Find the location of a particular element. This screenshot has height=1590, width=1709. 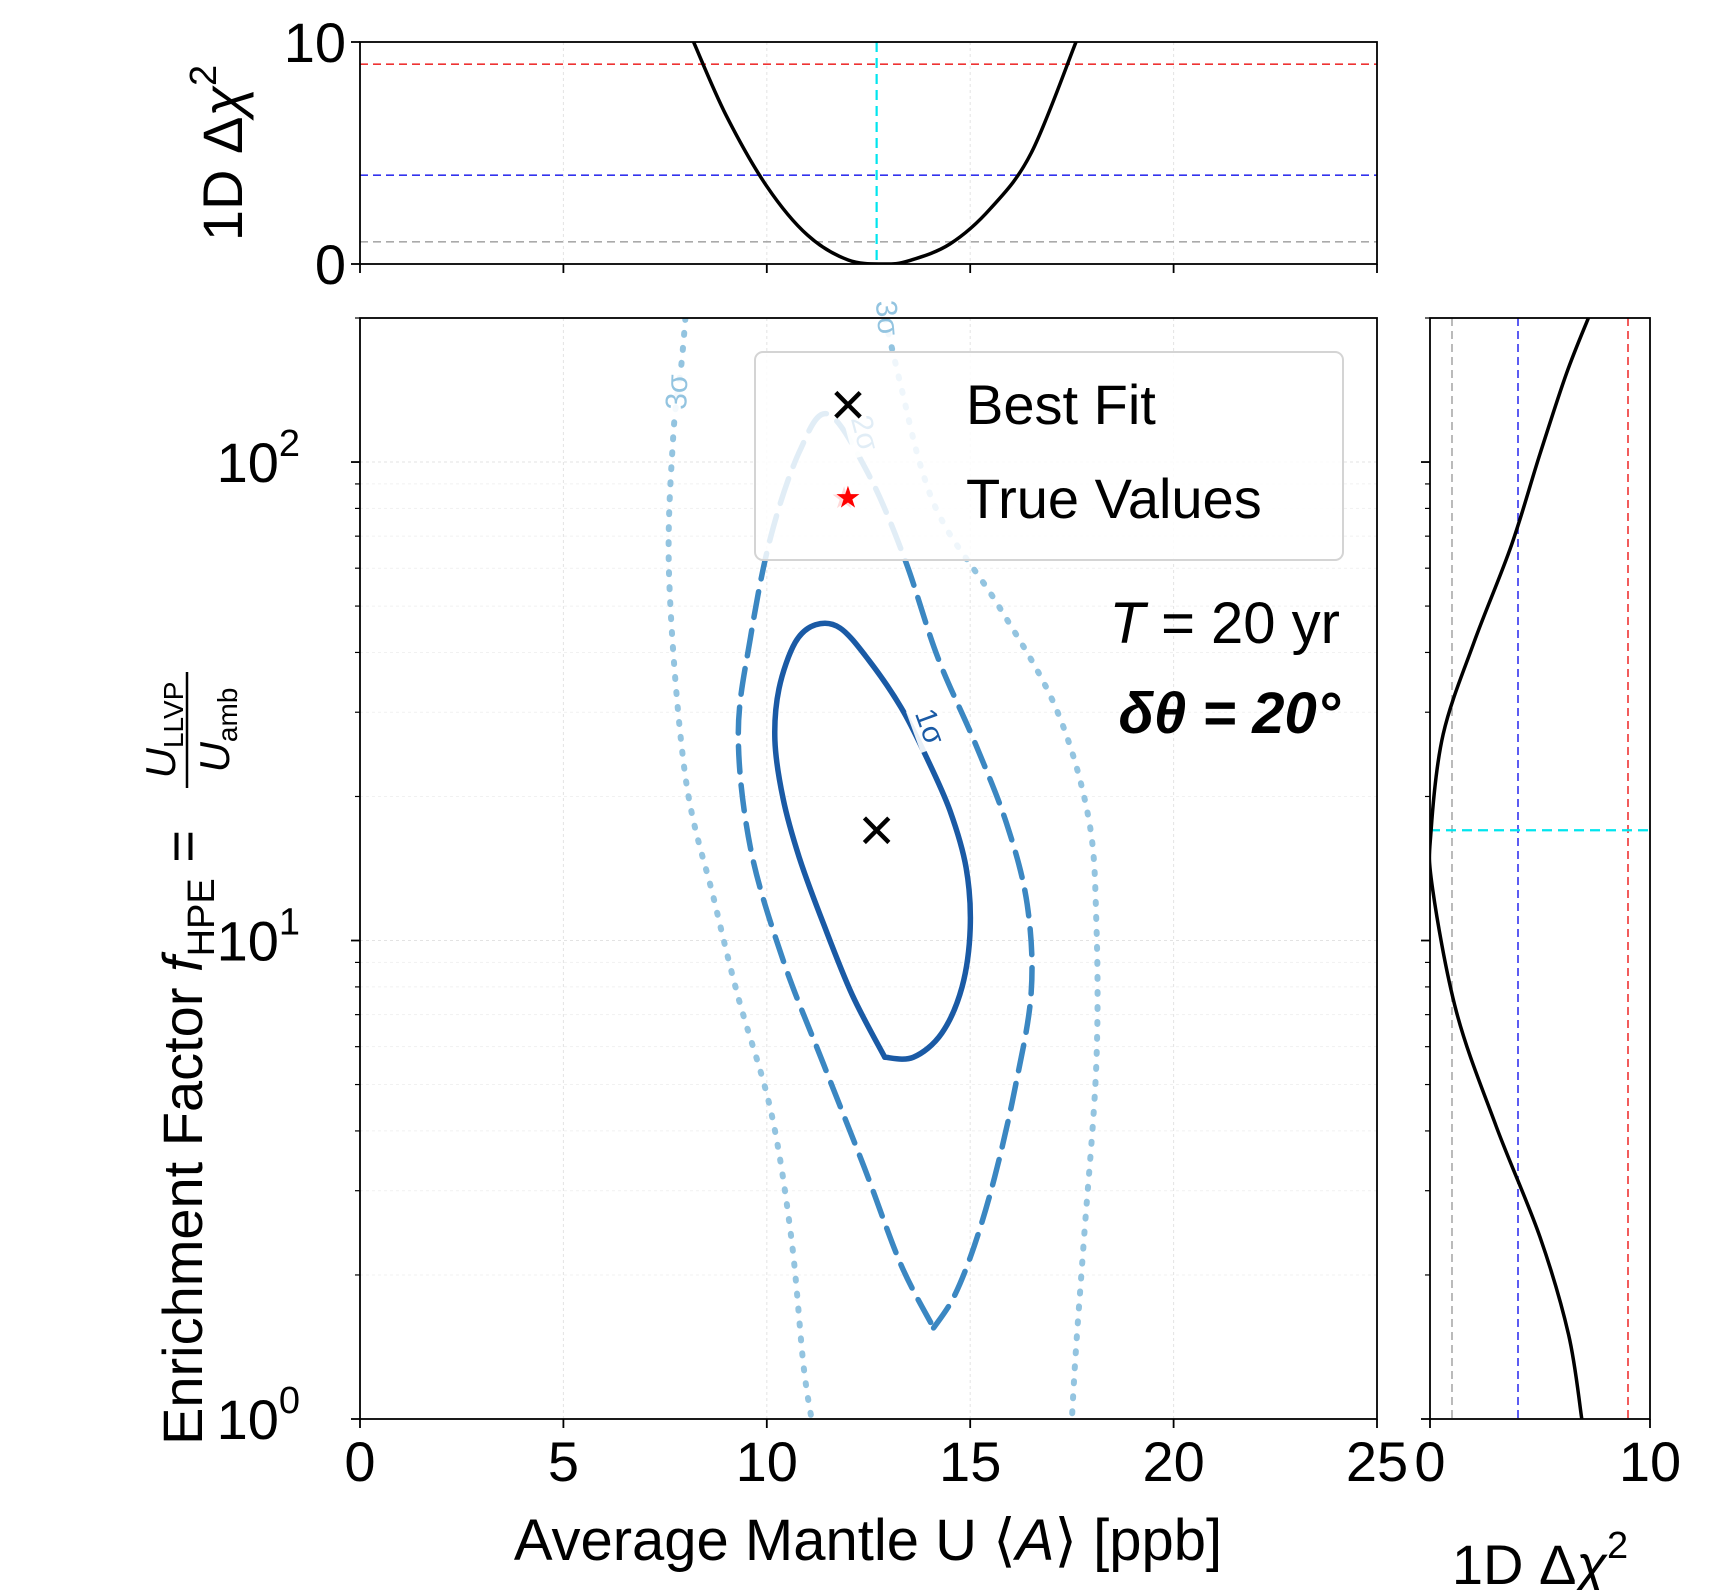

top-ticks: 0 10 is located at coordinates (831, 153).